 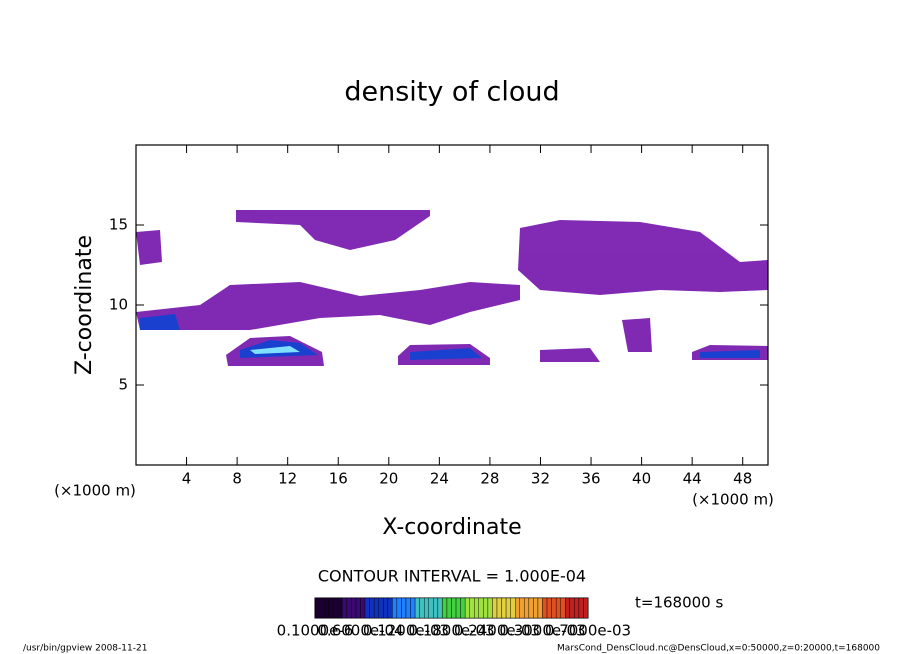 What do you see at coordinates (118, 305) in the screenshot?
I see `y-tick-label: 10` at bounding box center [118, 305].